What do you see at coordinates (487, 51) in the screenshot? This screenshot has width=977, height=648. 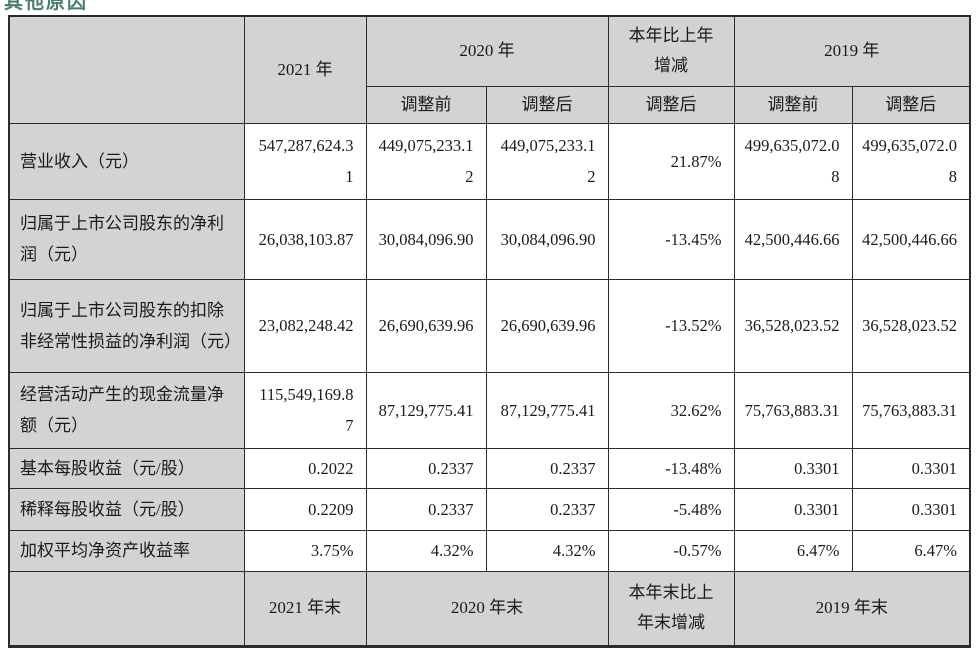 I see `header-year-2020: 2020 年` at bounding box center [487, 51].